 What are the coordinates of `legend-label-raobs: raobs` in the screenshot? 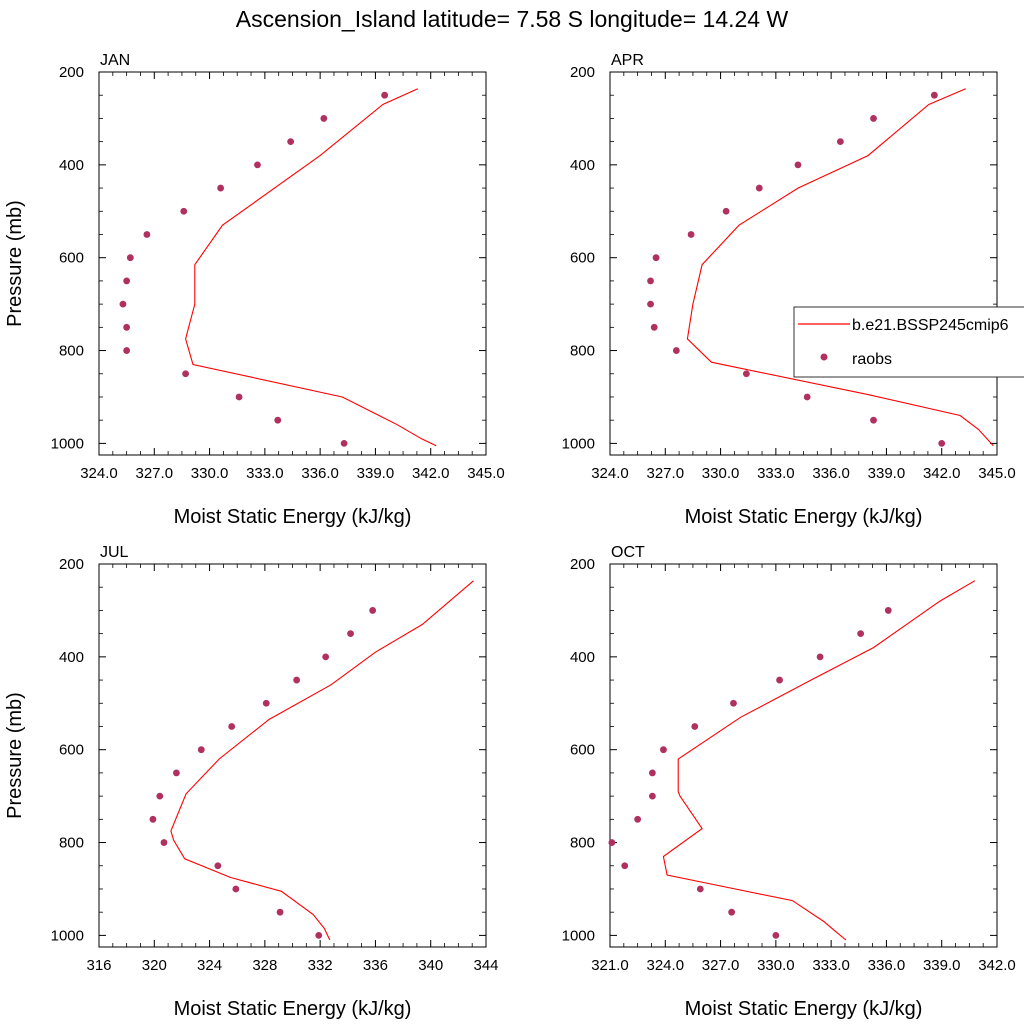 It's located at (872, 359).